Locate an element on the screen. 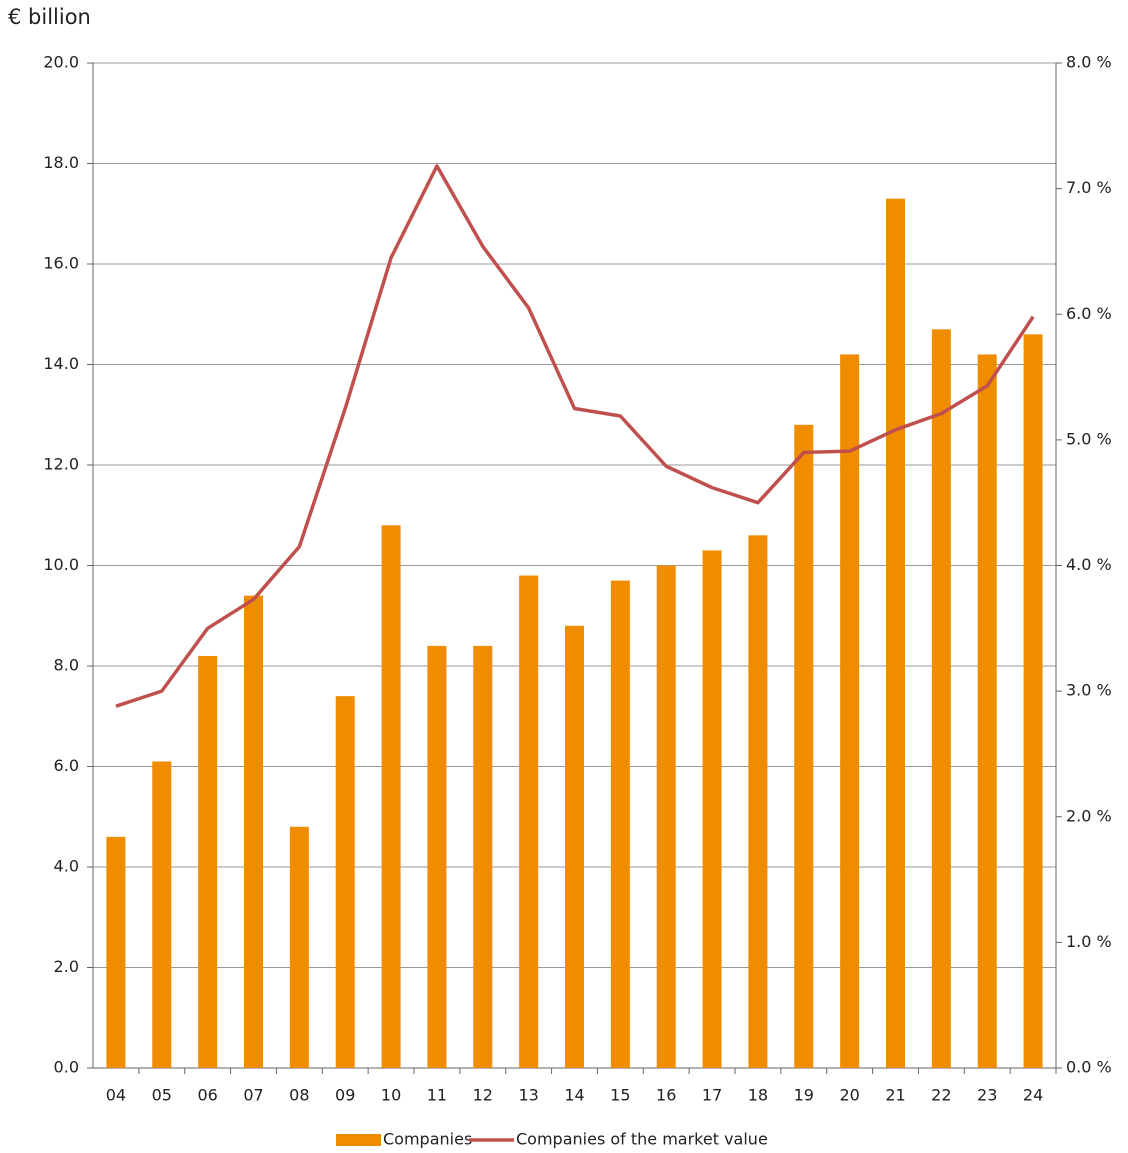 Image resolution: width=1128 pixels, height=1153 pixels. y-tick-label: 10.0 is located at coordinates (61, 564).